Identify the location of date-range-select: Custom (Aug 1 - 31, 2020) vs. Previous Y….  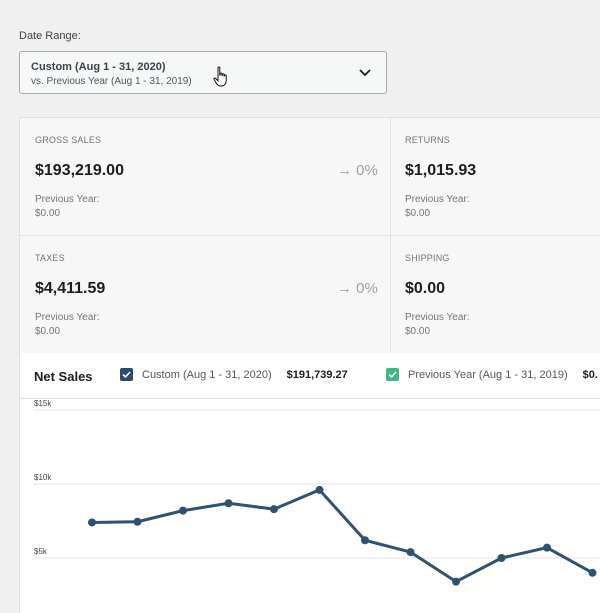
(203, 72).